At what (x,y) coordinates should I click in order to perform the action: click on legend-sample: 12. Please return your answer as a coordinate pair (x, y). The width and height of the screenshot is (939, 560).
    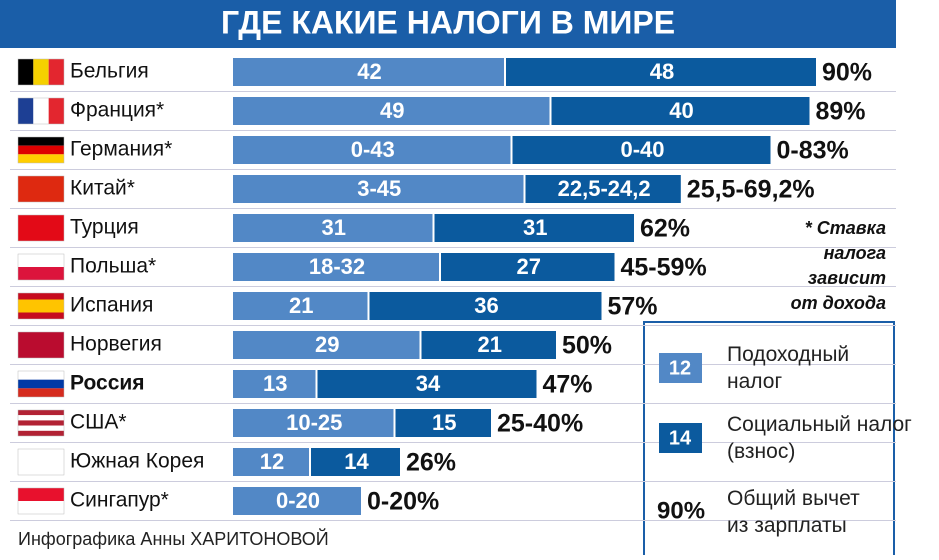
    Looking at the image, I should click on (680, 368).